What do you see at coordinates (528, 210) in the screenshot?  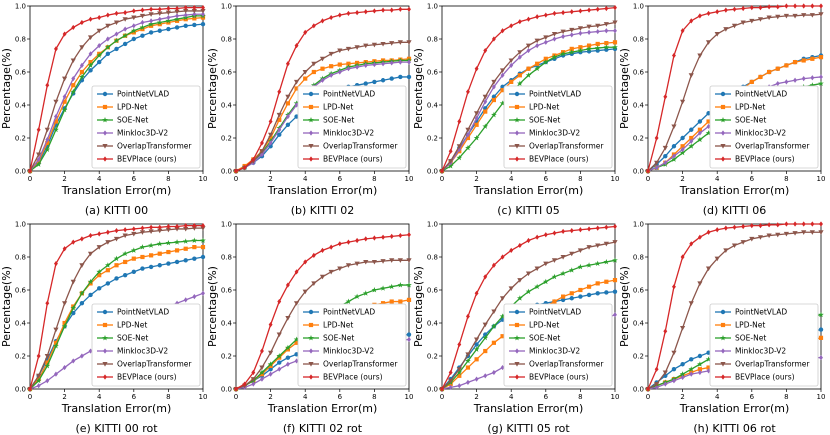 I see `subplot-caption: (c) KITTI 05` at bounding box center [528, 210].